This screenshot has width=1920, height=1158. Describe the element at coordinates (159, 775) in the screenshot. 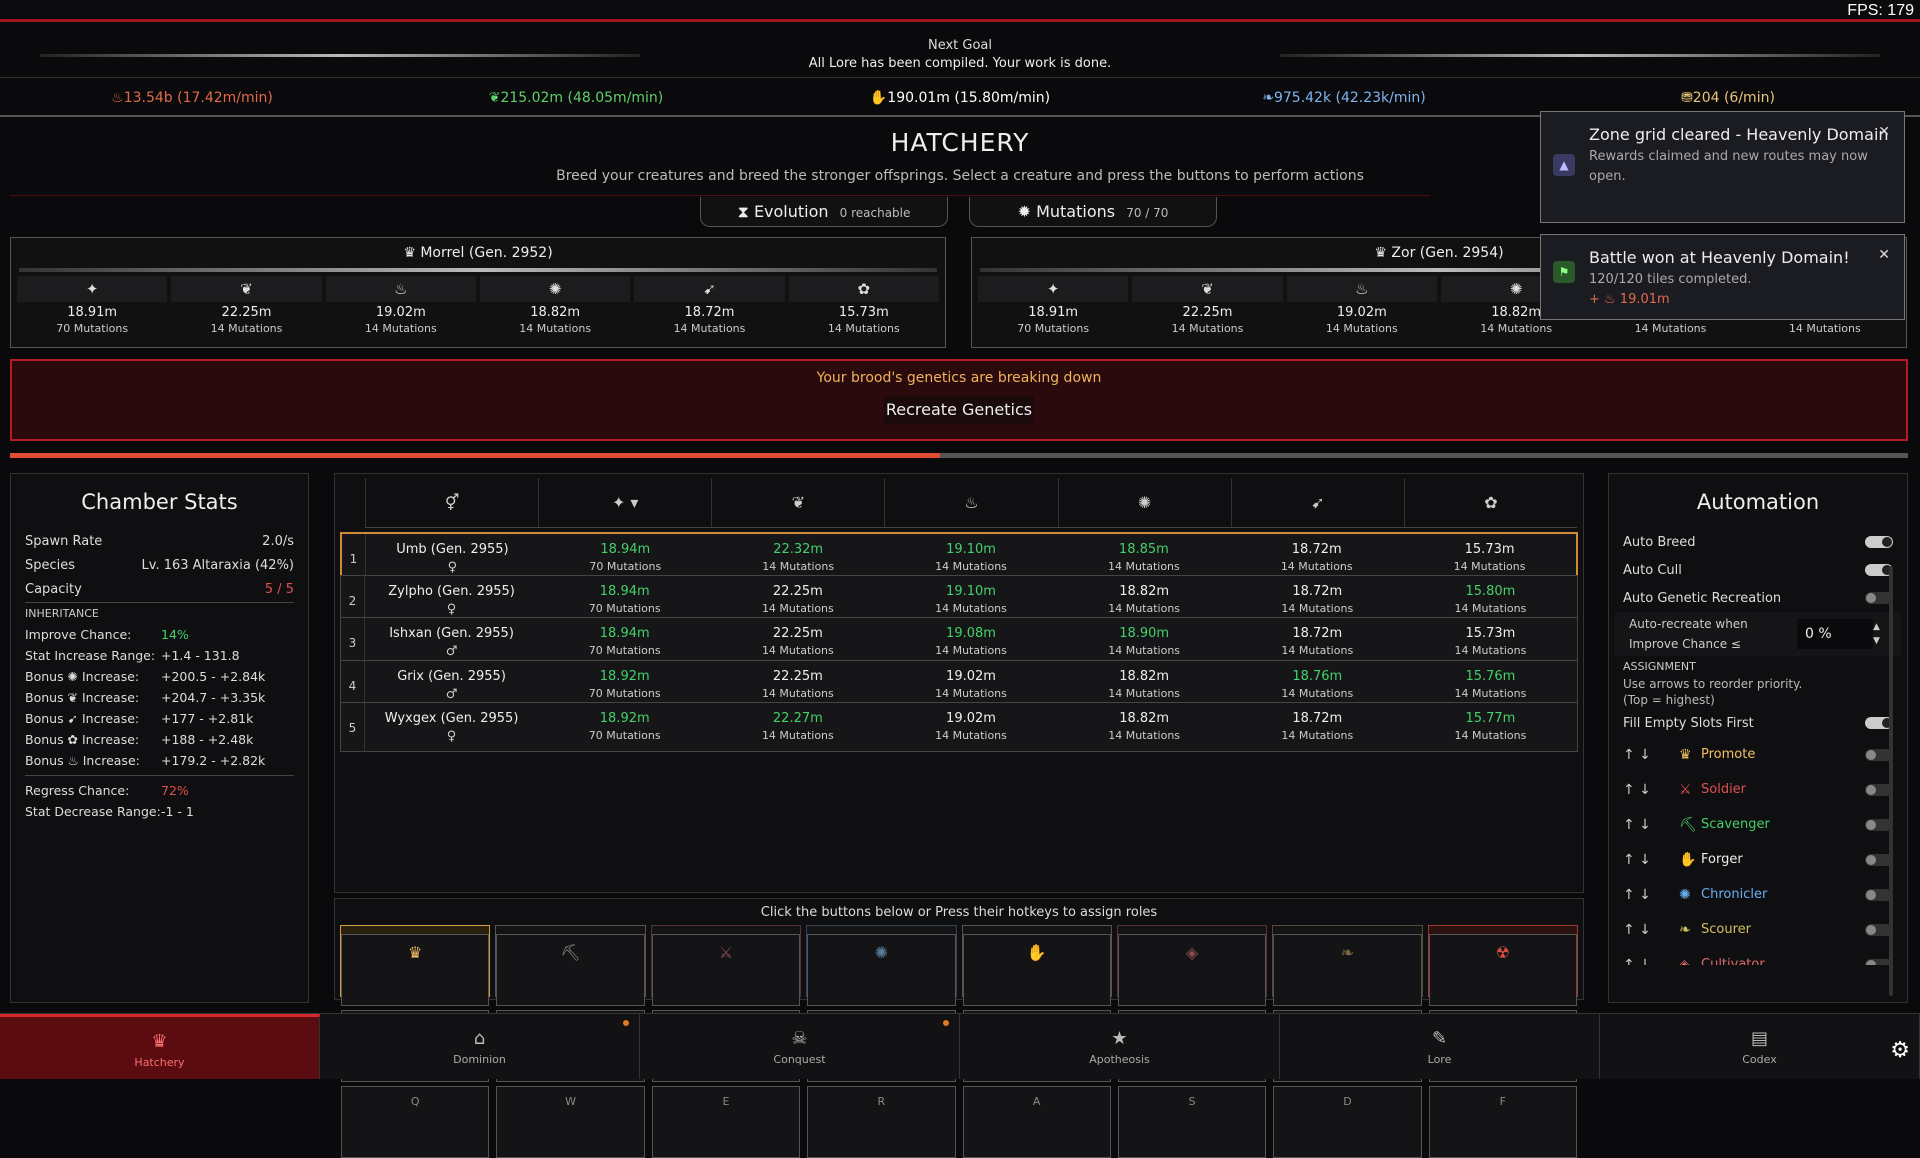

I see `inheritance-divider` at that location.